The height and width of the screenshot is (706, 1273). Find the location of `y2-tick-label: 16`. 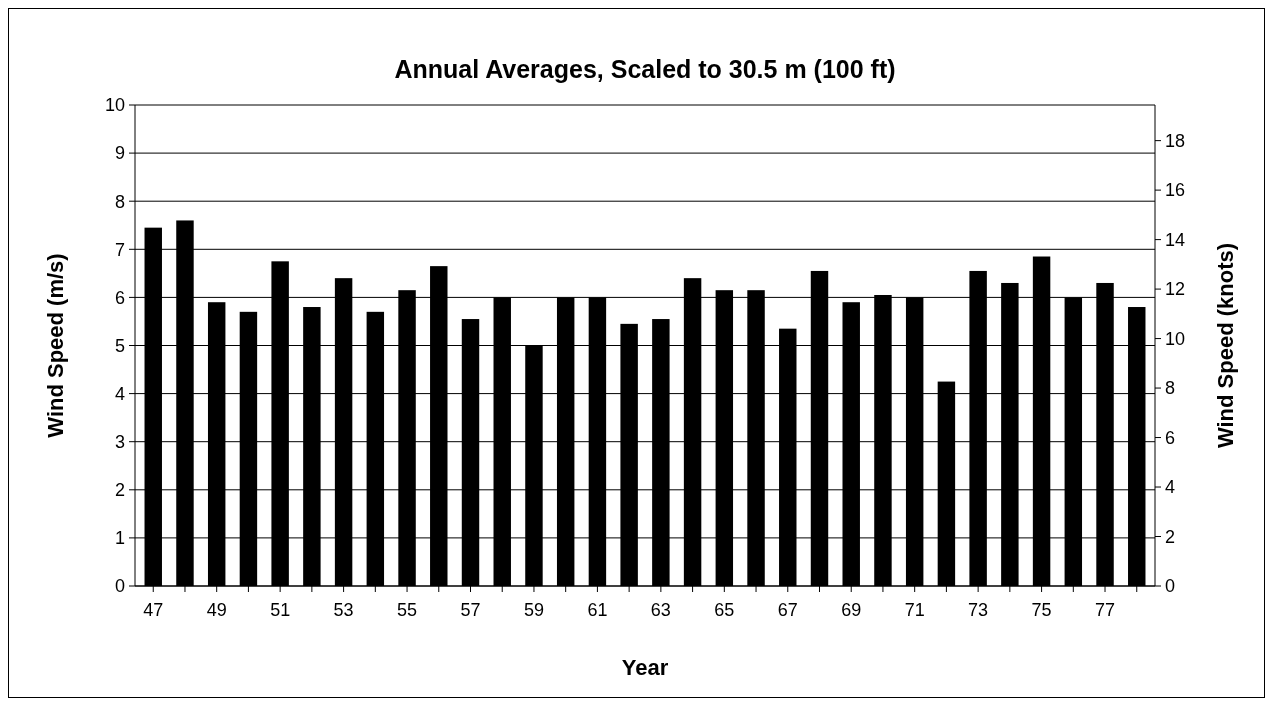

y2-tick-label: 16 is located at coordinates (1175, 190).